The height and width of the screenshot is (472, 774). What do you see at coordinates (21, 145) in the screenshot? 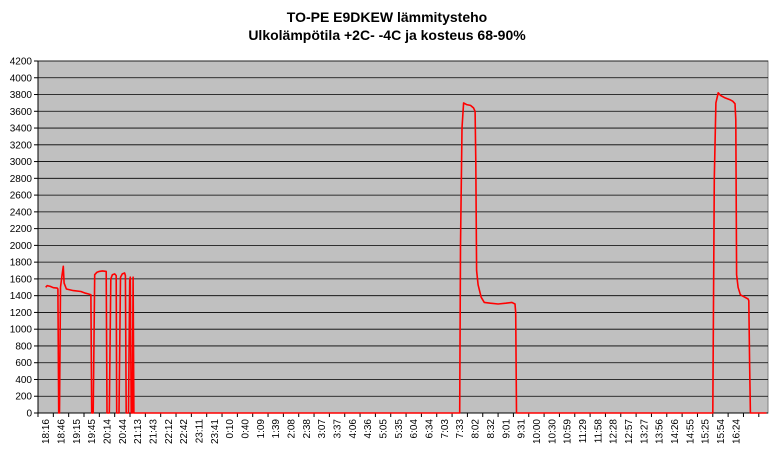
I see `y-tick-label: 3200` at bounding box center [21, 145].